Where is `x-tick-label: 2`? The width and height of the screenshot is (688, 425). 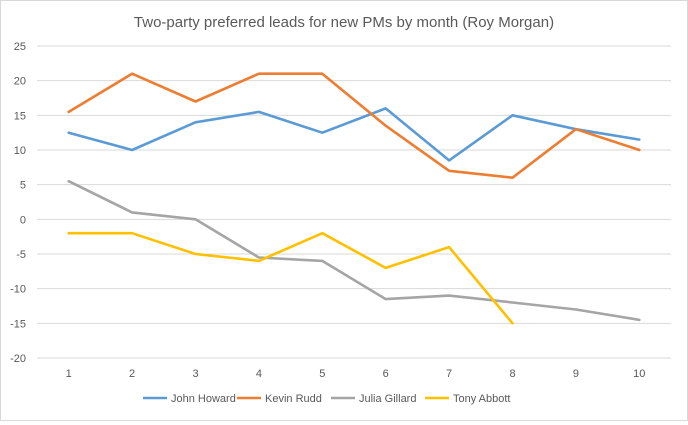 x-tick-label: 2 is located at coordinates (132, 374).